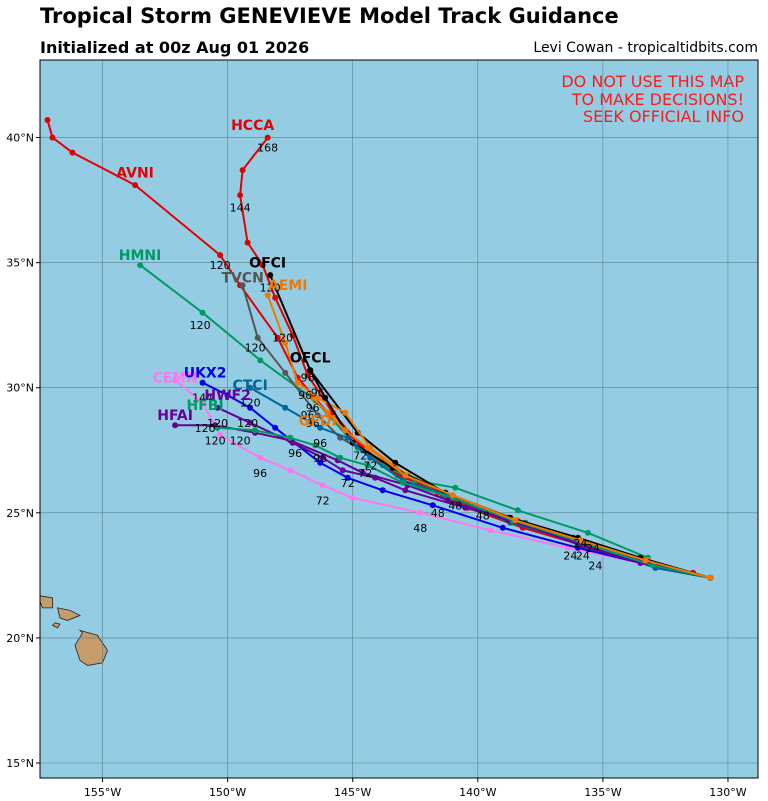  Describe the element at coordinates (267, 148) in the screenshot. I see `hour-label: 168` at that location.